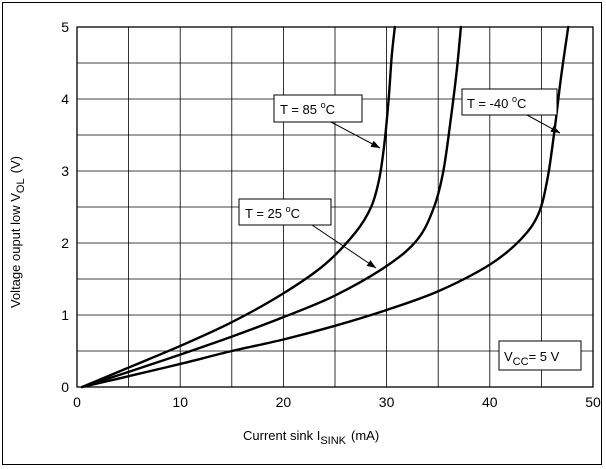 This screenshot has width=606, height=469. Describe the element at coordinates (15, 164) in the screenshot. I see `y-axis-title-unit: (V)` at that location.